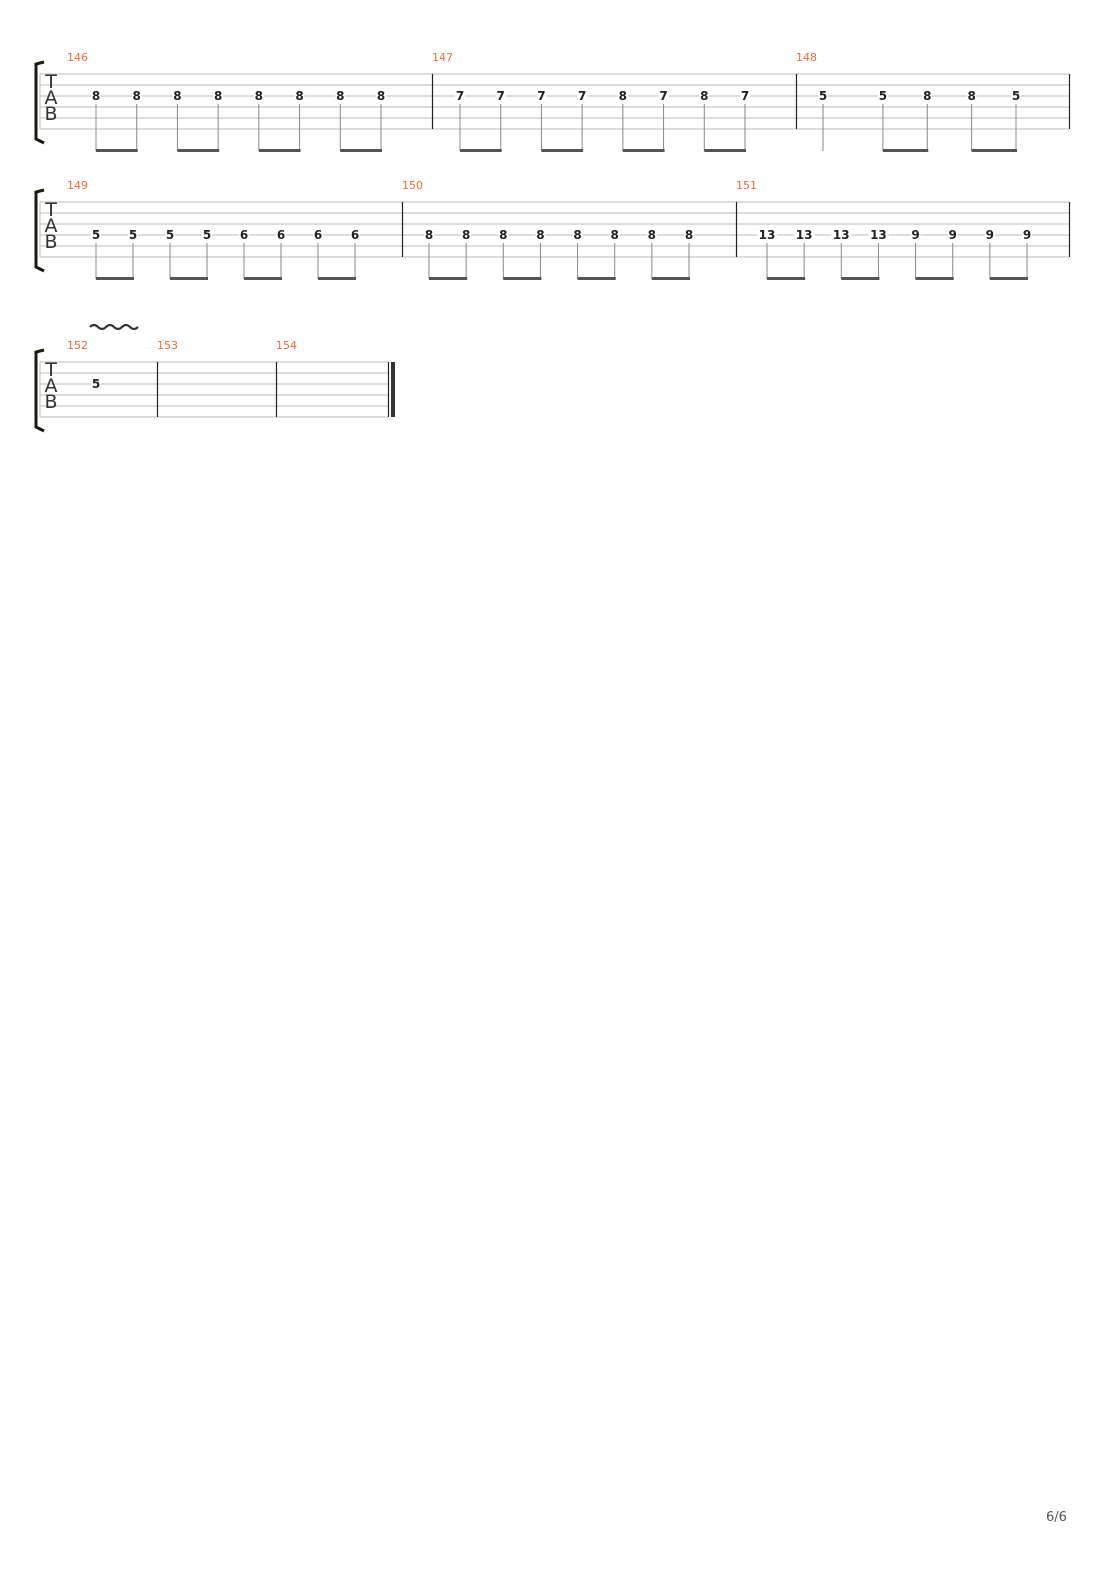 The height and width of the screenshot is (1570, 1110). What do you see at coordinates (77, 345) in the screenshot?
I see `measure-number: 152` at bounding box center [77, 345].